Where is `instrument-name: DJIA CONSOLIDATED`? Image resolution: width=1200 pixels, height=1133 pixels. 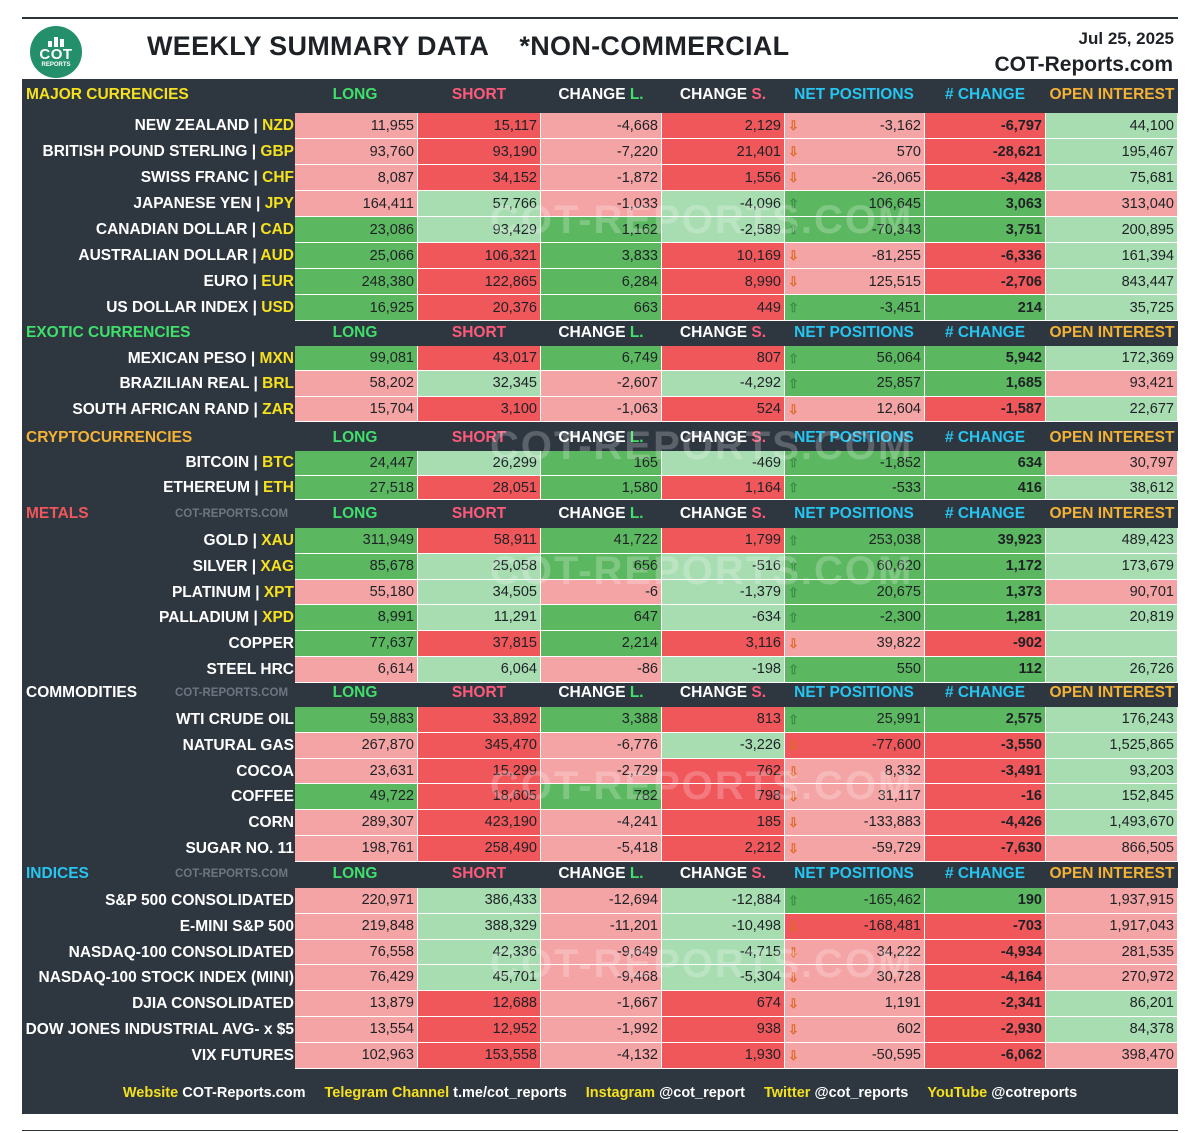 instrument-name: DJIA CONSOLIDATED is located at coordinates (213, 1004).